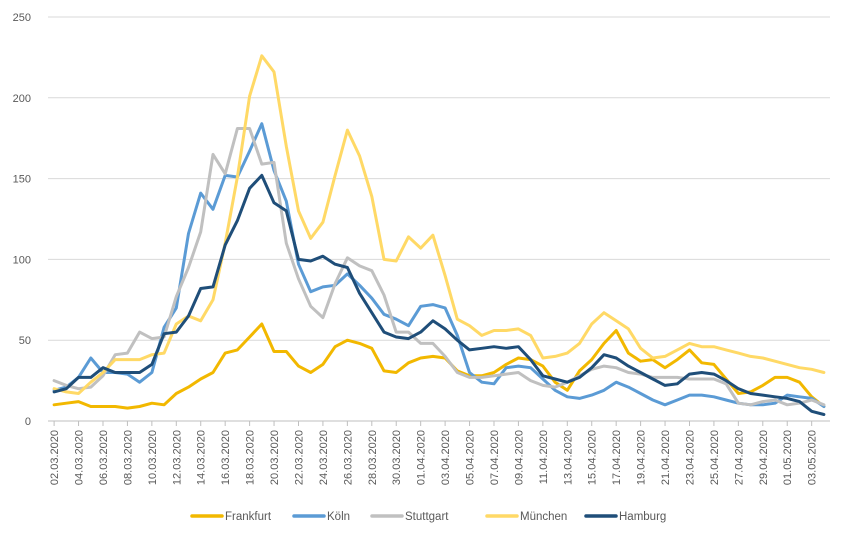 The width and height of the screenshot is (850, 539). Describe the element at coordinates (519, 457) in the screenshot. I see `x-tick-label: 09.04.2020` at that location.